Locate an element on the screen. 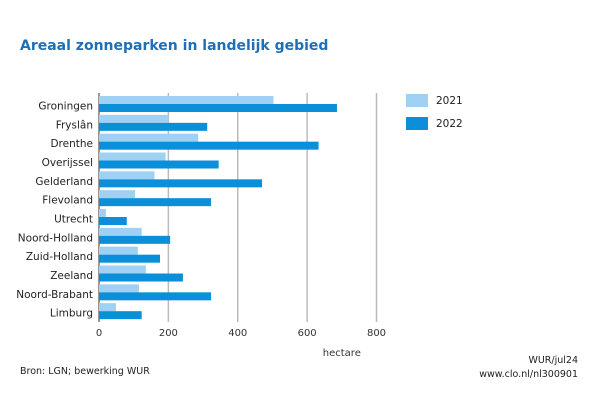  x-tick-label: 800 is located at coordinates (376, 333).